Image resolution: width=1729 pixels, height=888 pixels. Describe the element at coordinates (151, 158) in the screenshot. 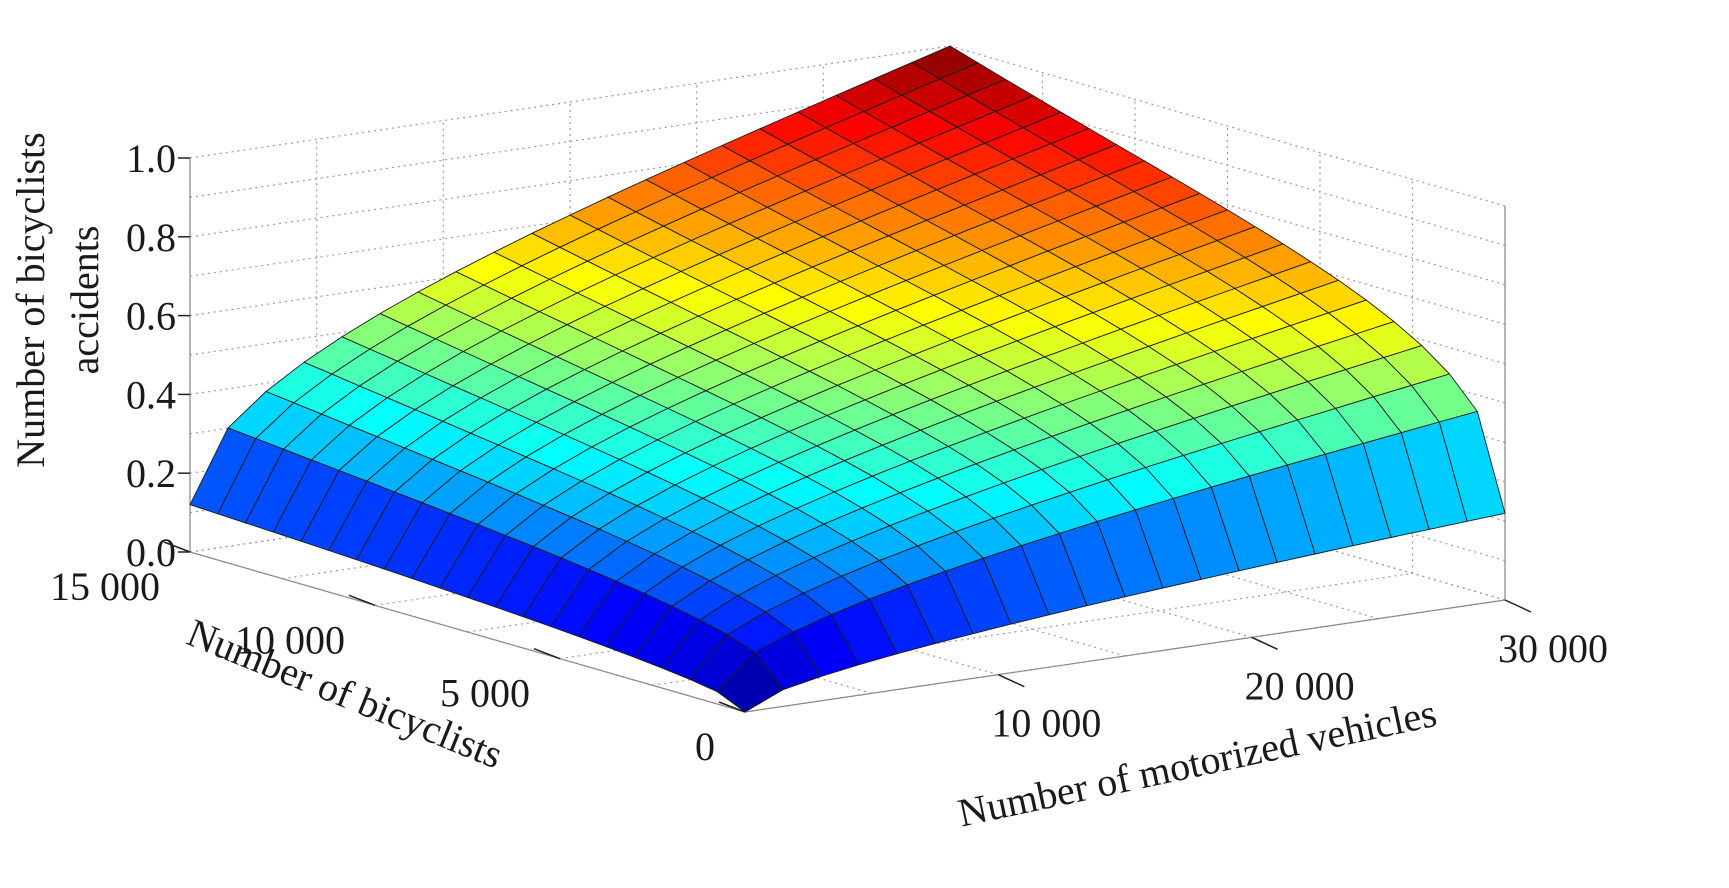

I see `z-tick-label: 1.0` at that location.